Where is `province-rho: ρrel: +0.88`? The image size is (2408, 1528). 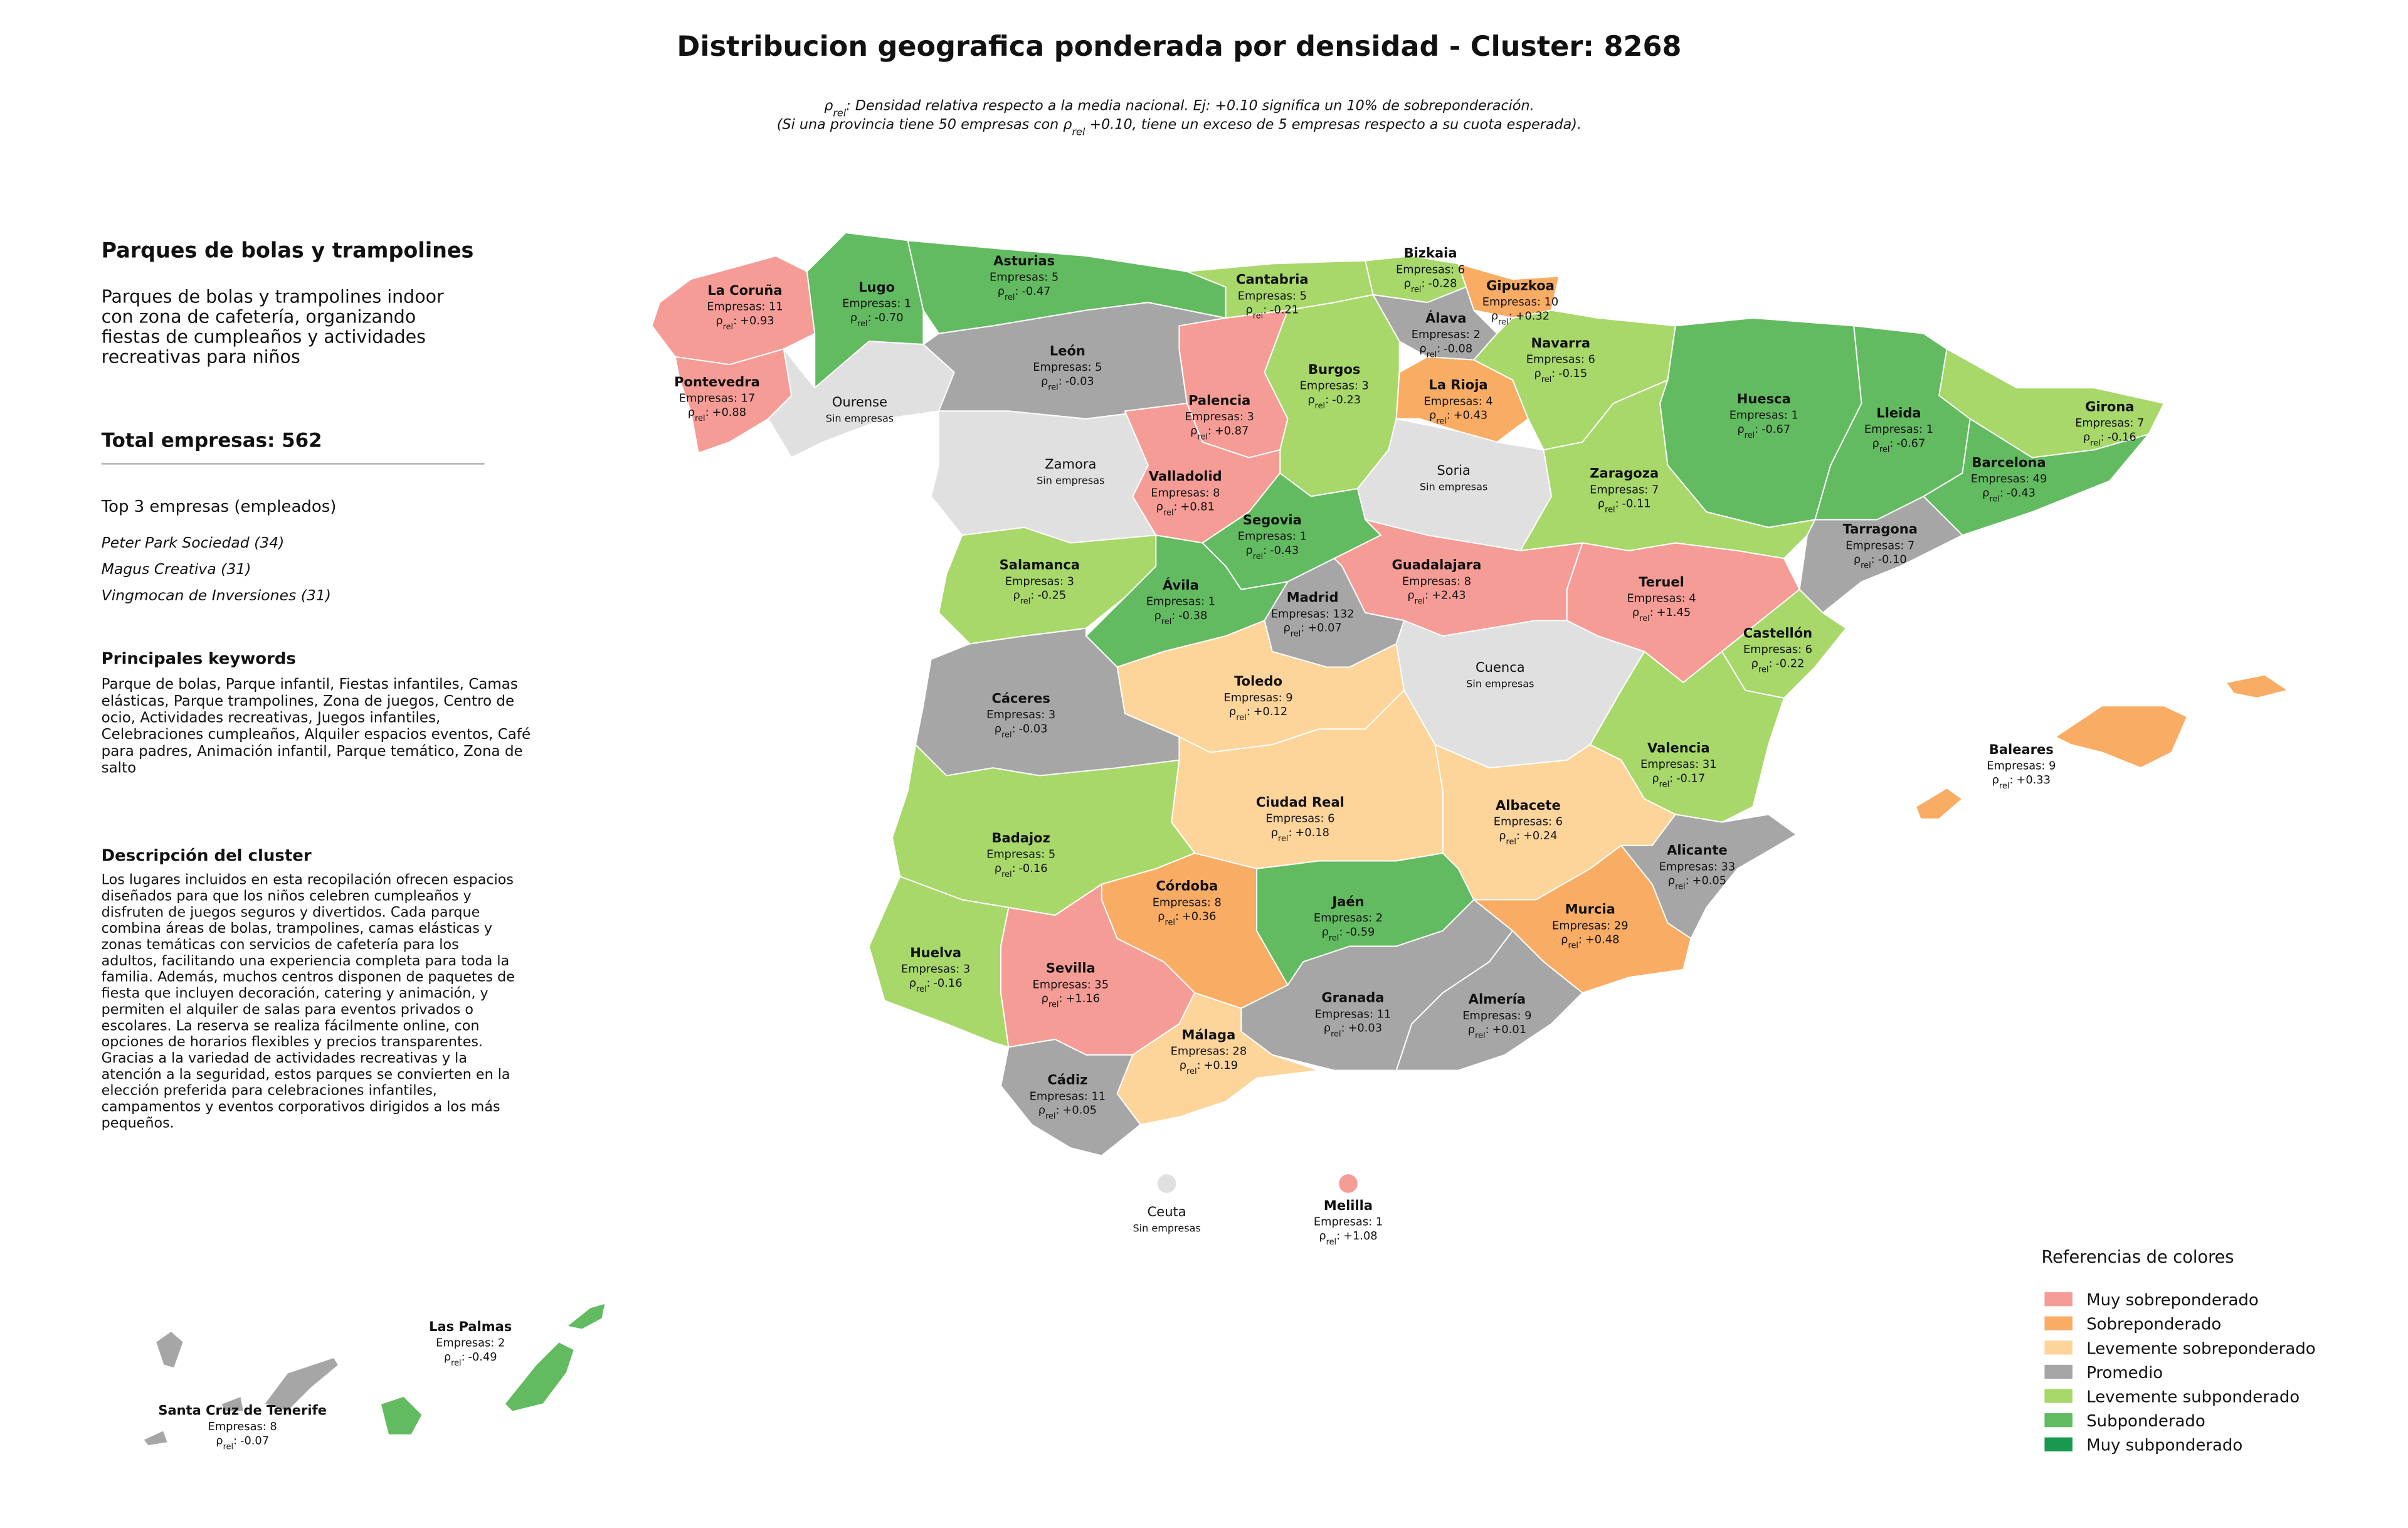 province-rho: ρrel: +0.88 is located at coordinates (717, 414).